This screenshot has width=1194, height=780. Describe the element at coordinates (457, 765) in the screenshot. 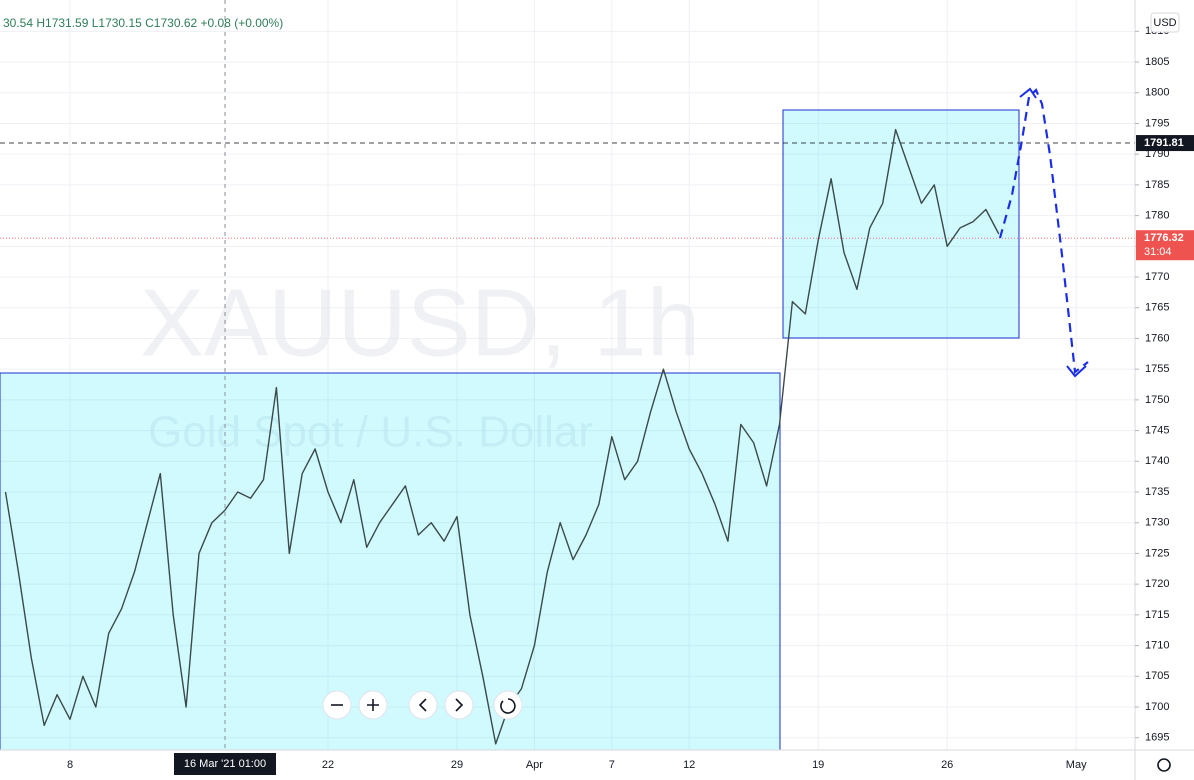

I see `x-tick-label: 29` at that location.